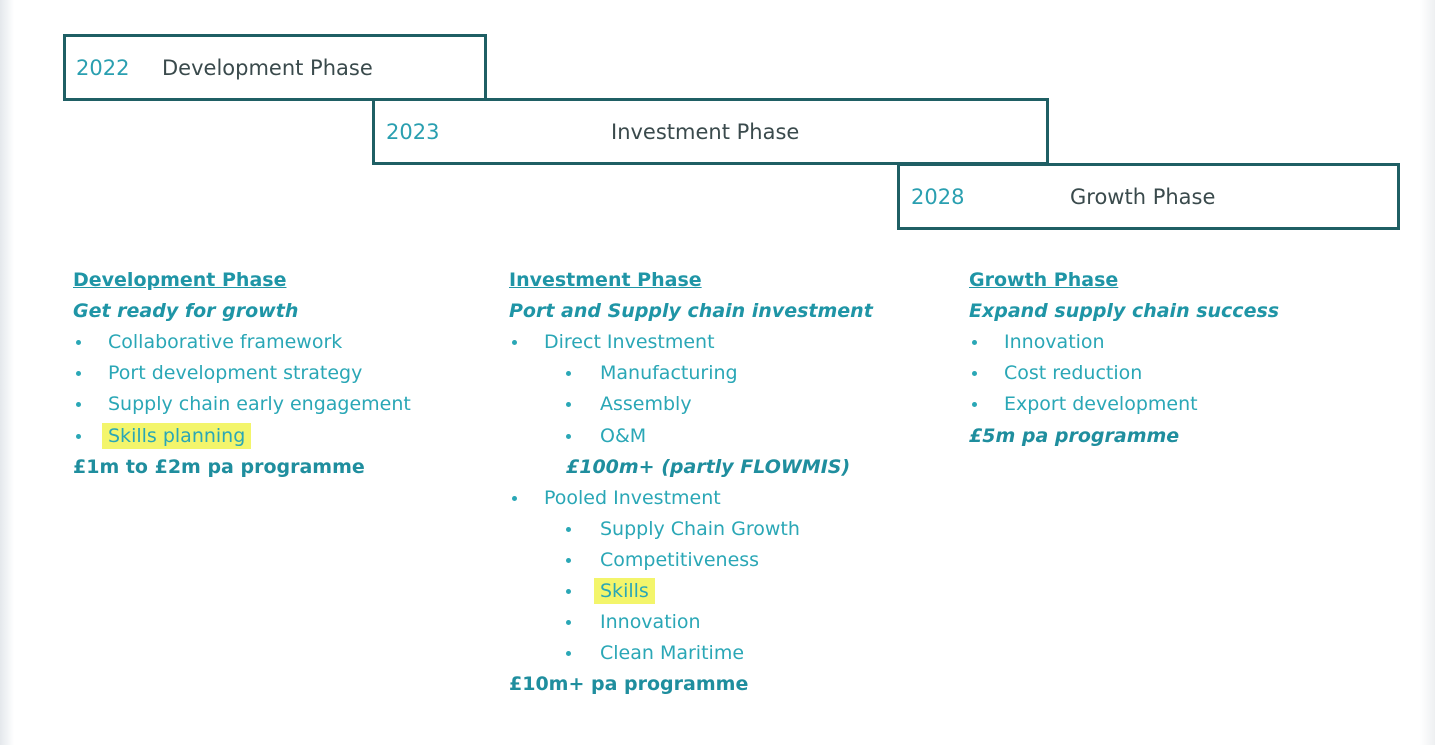 The height and width of the screenshot is (745, 1435). Describe the element at coordinates (938, 196) in the screenshot. I see `phase-year: 2028` at that location.